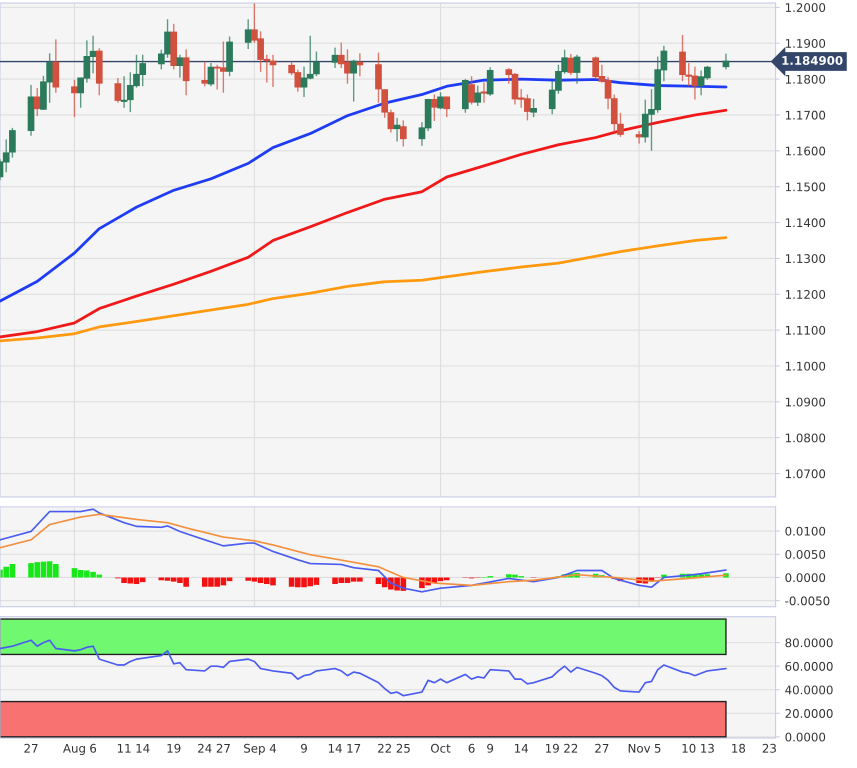  Describe the element at coordinates (806, 259) in the screenshot. I see `y-tick-label: 1.1300` at that location.